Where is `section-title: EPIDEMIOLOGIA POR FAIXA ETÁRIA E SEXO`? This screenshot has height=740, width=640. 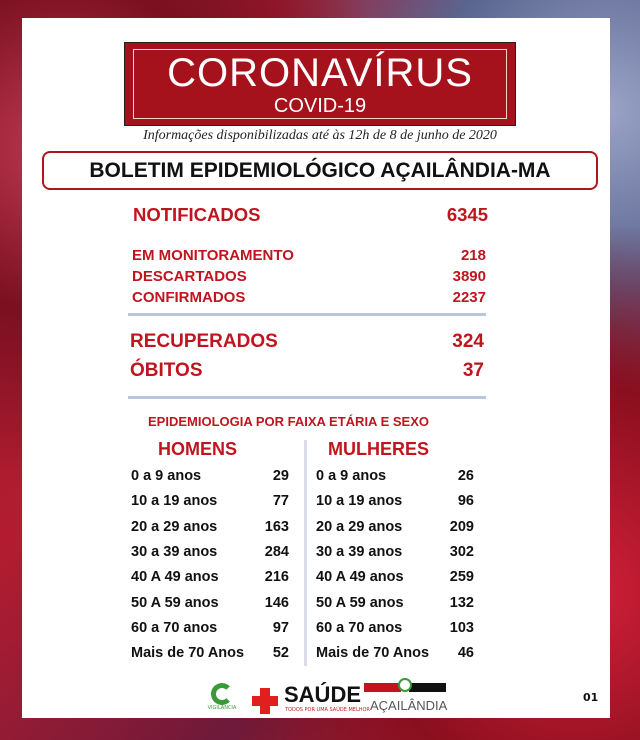 section-title: EPIDEMIOLOGIA POR FAIXA ETÁRIA E SEXO is located at coordinates (288, 421).